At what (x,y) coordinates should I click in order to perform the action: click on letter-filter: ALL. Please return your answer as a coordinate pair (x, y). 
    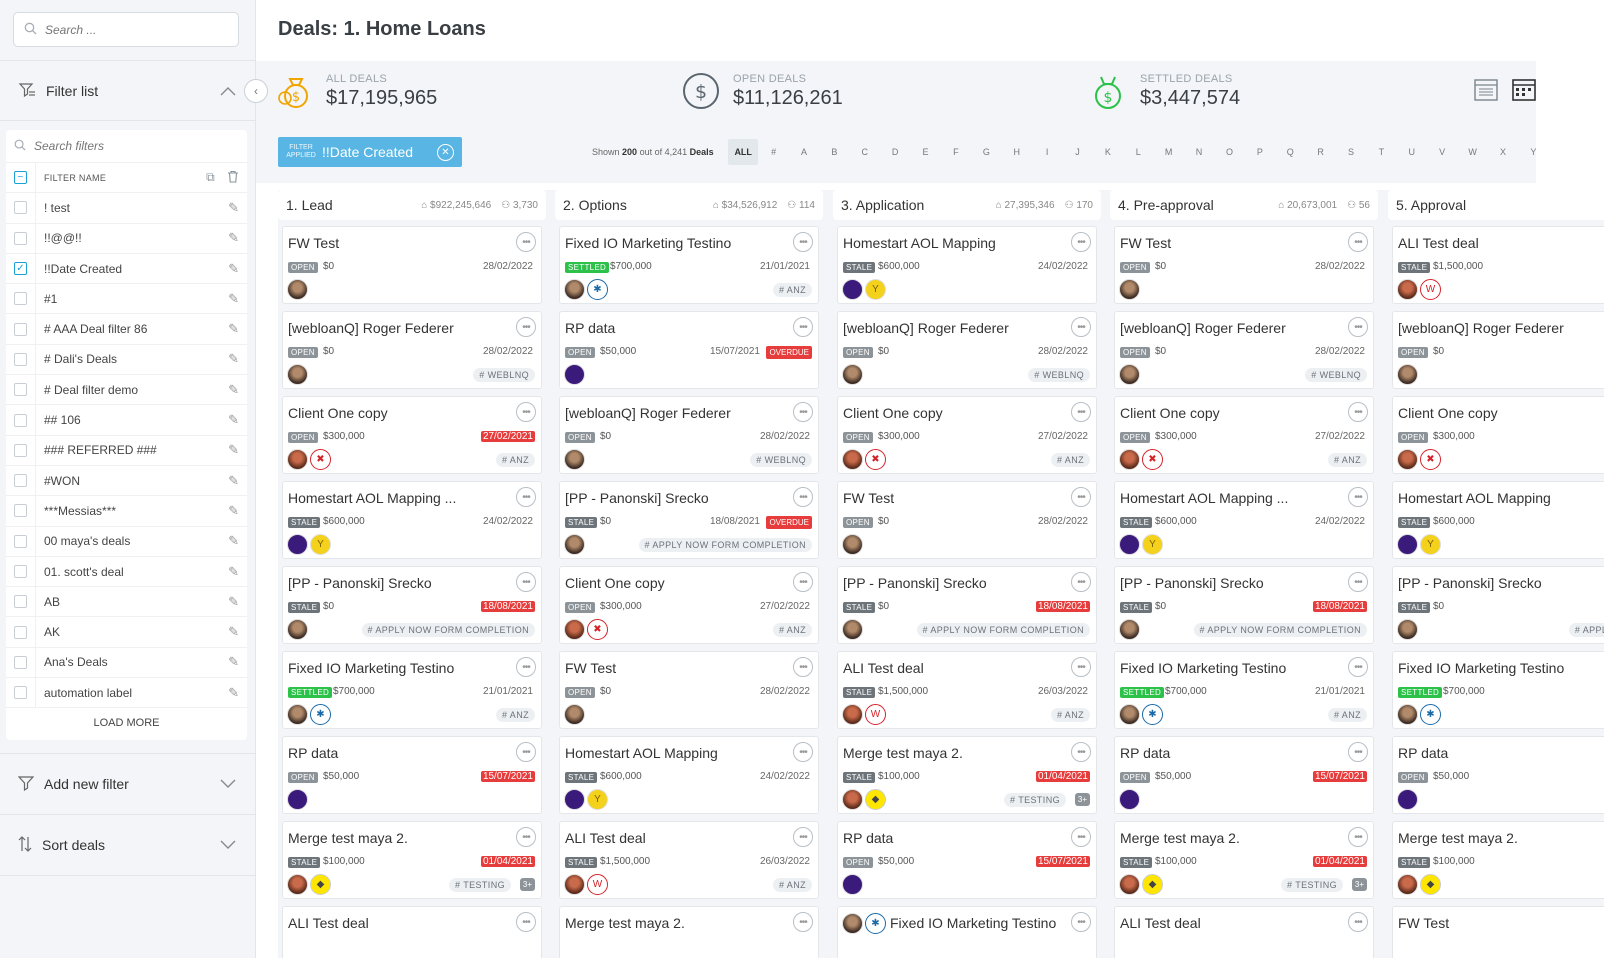
    Looking at the image, I should click on (743, 152).